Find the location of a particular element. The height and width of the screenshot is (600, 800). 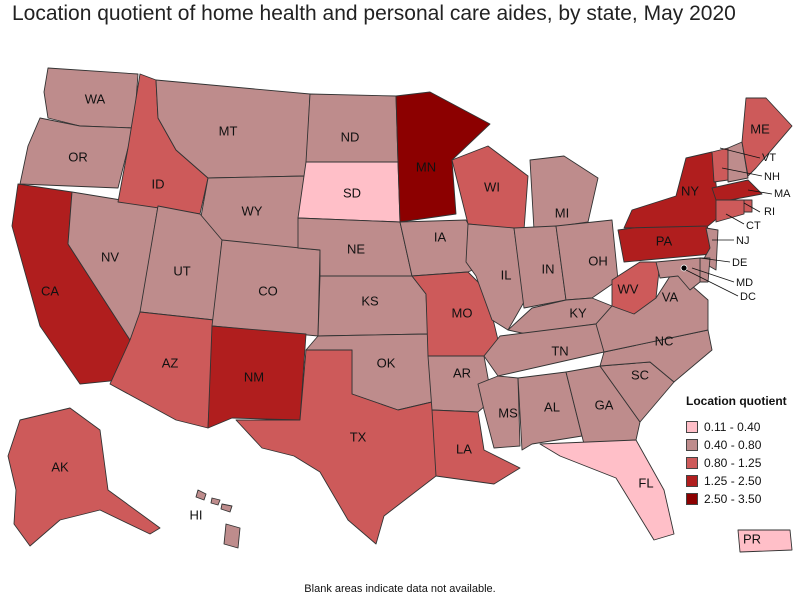

state-label-hi: HI is located at coordinates (196, 514).